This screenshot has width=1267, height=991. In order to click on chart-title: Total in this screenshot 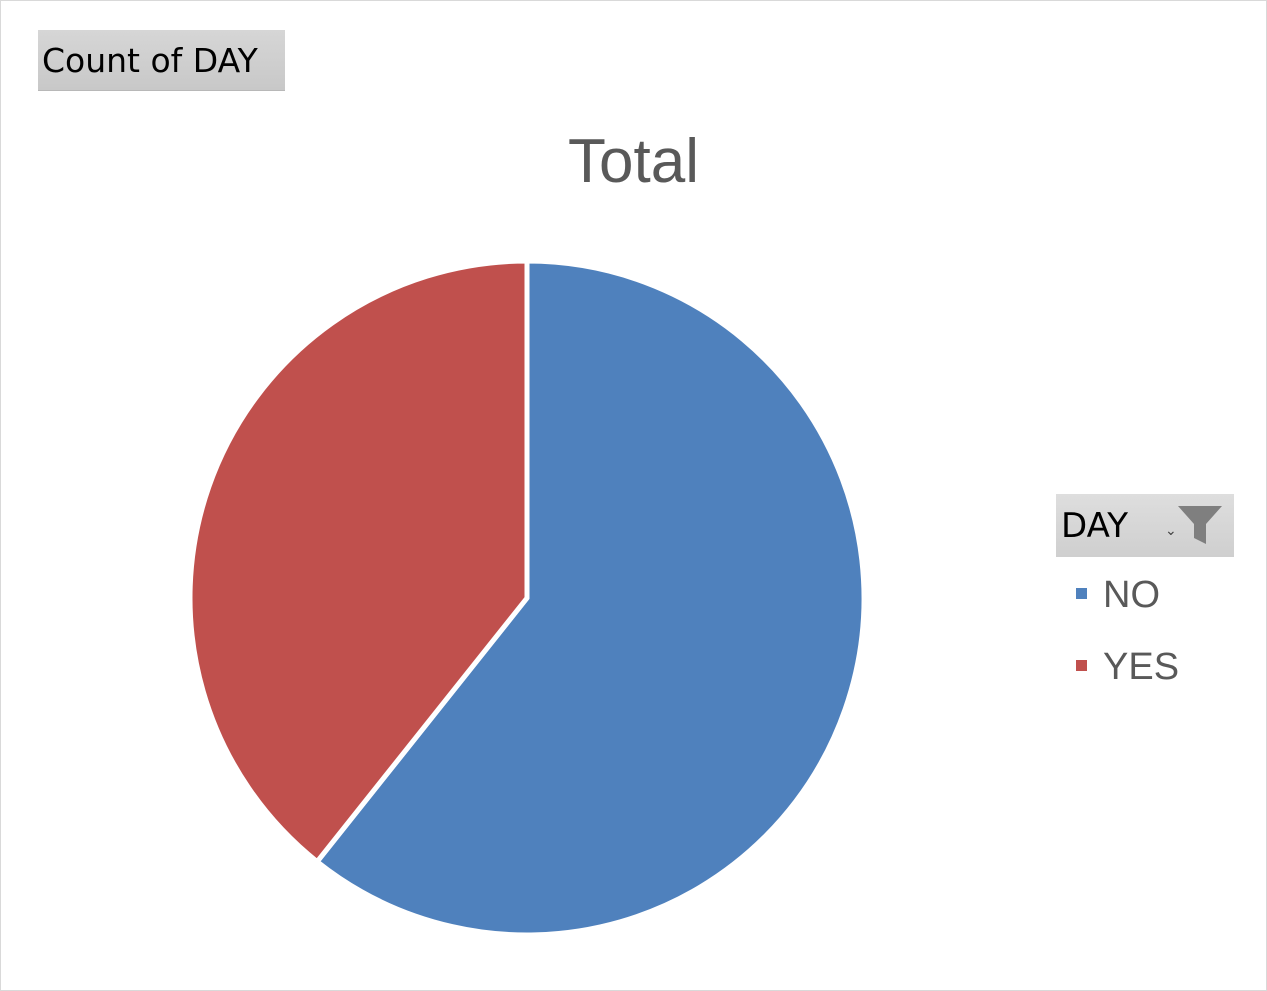, I will do `click(633, 161)`.